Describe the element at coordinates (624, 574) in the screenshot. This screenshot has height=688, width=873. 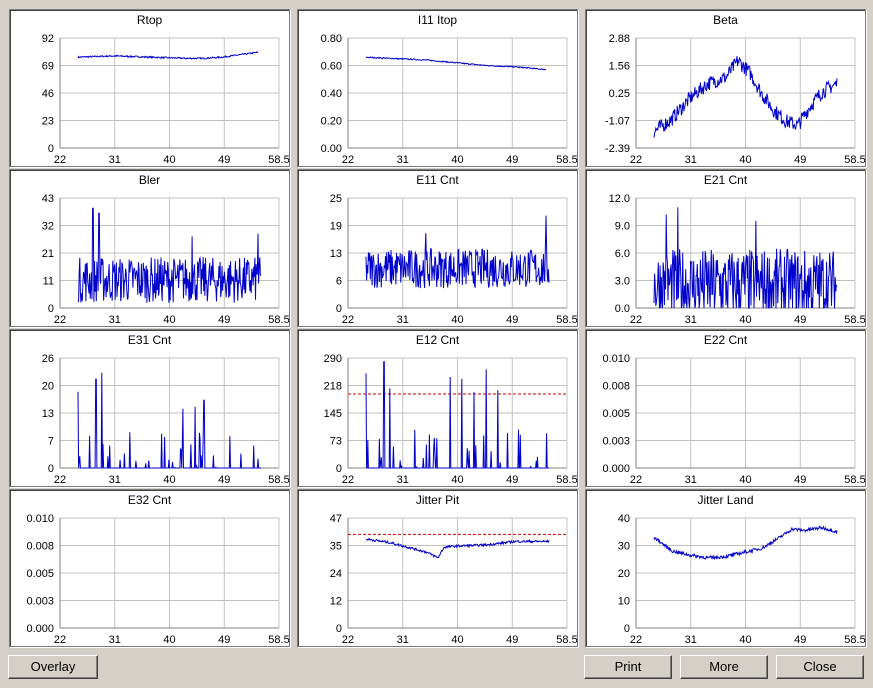
I see `y-tick-label: 20` at that location.